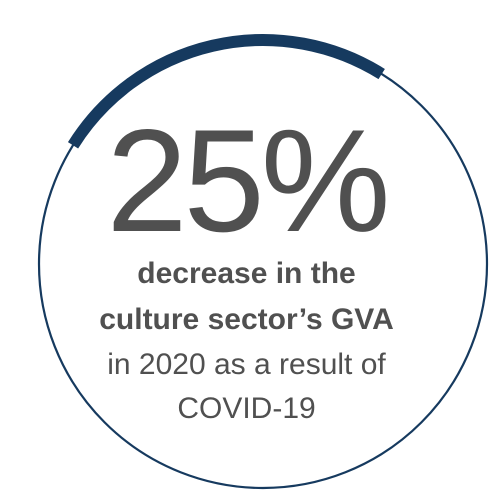  I want to click on caption-line-4: COVID-19, so click(246, 408).